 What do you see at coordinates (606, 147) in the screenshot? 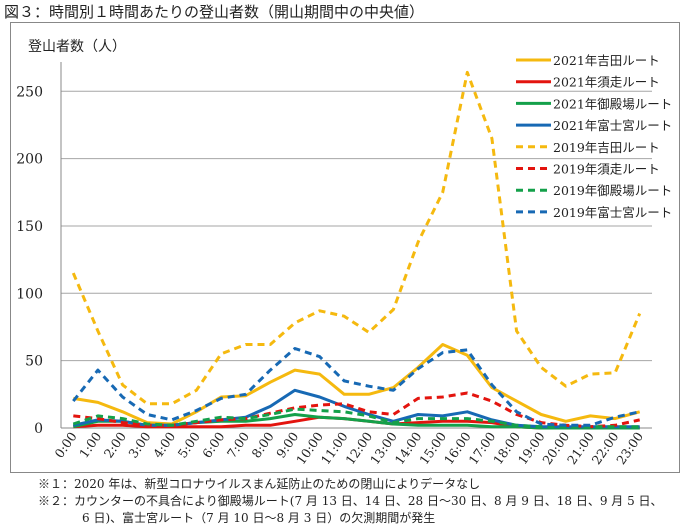
I see `legend-label: 2019年吉田ルート` at bounding box center [606, 147].